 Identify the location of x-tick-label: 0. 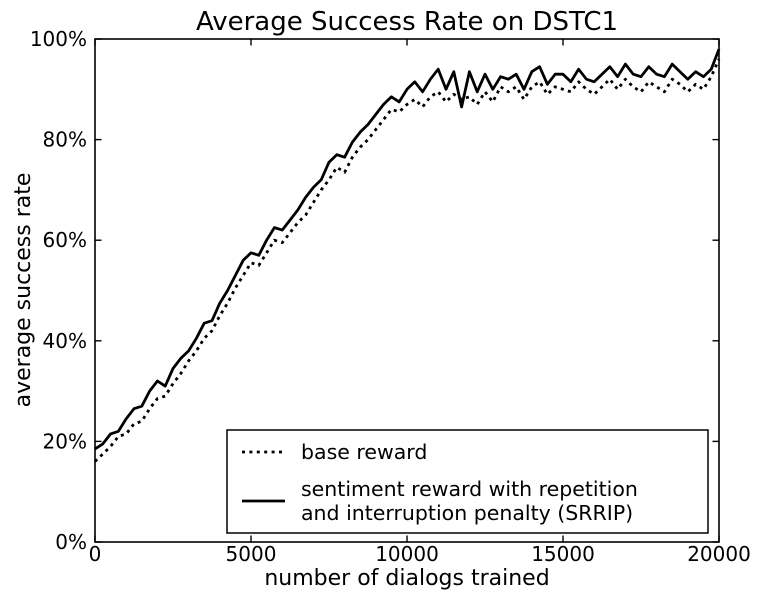
(95, 554).